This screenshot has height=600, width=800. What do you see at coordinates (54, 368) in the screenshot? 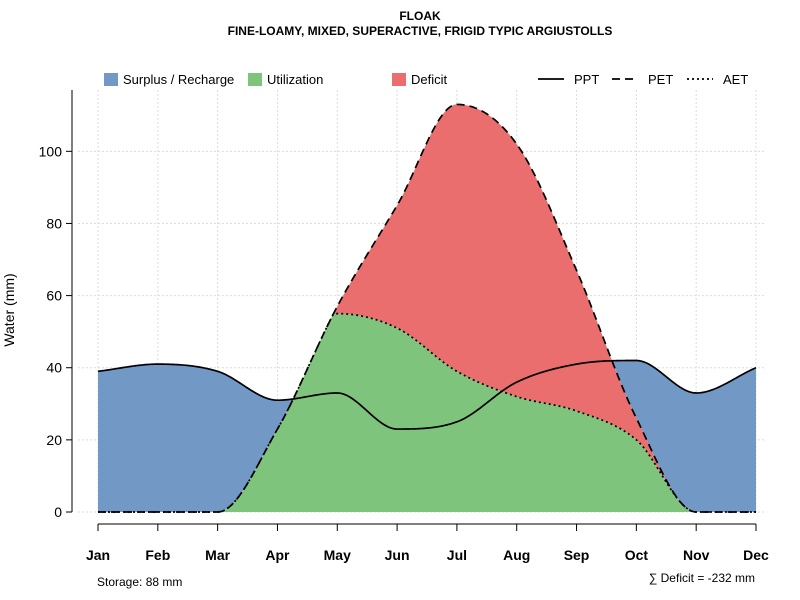
I see `y-tick-label: 40` at bounding box center [54, 368].